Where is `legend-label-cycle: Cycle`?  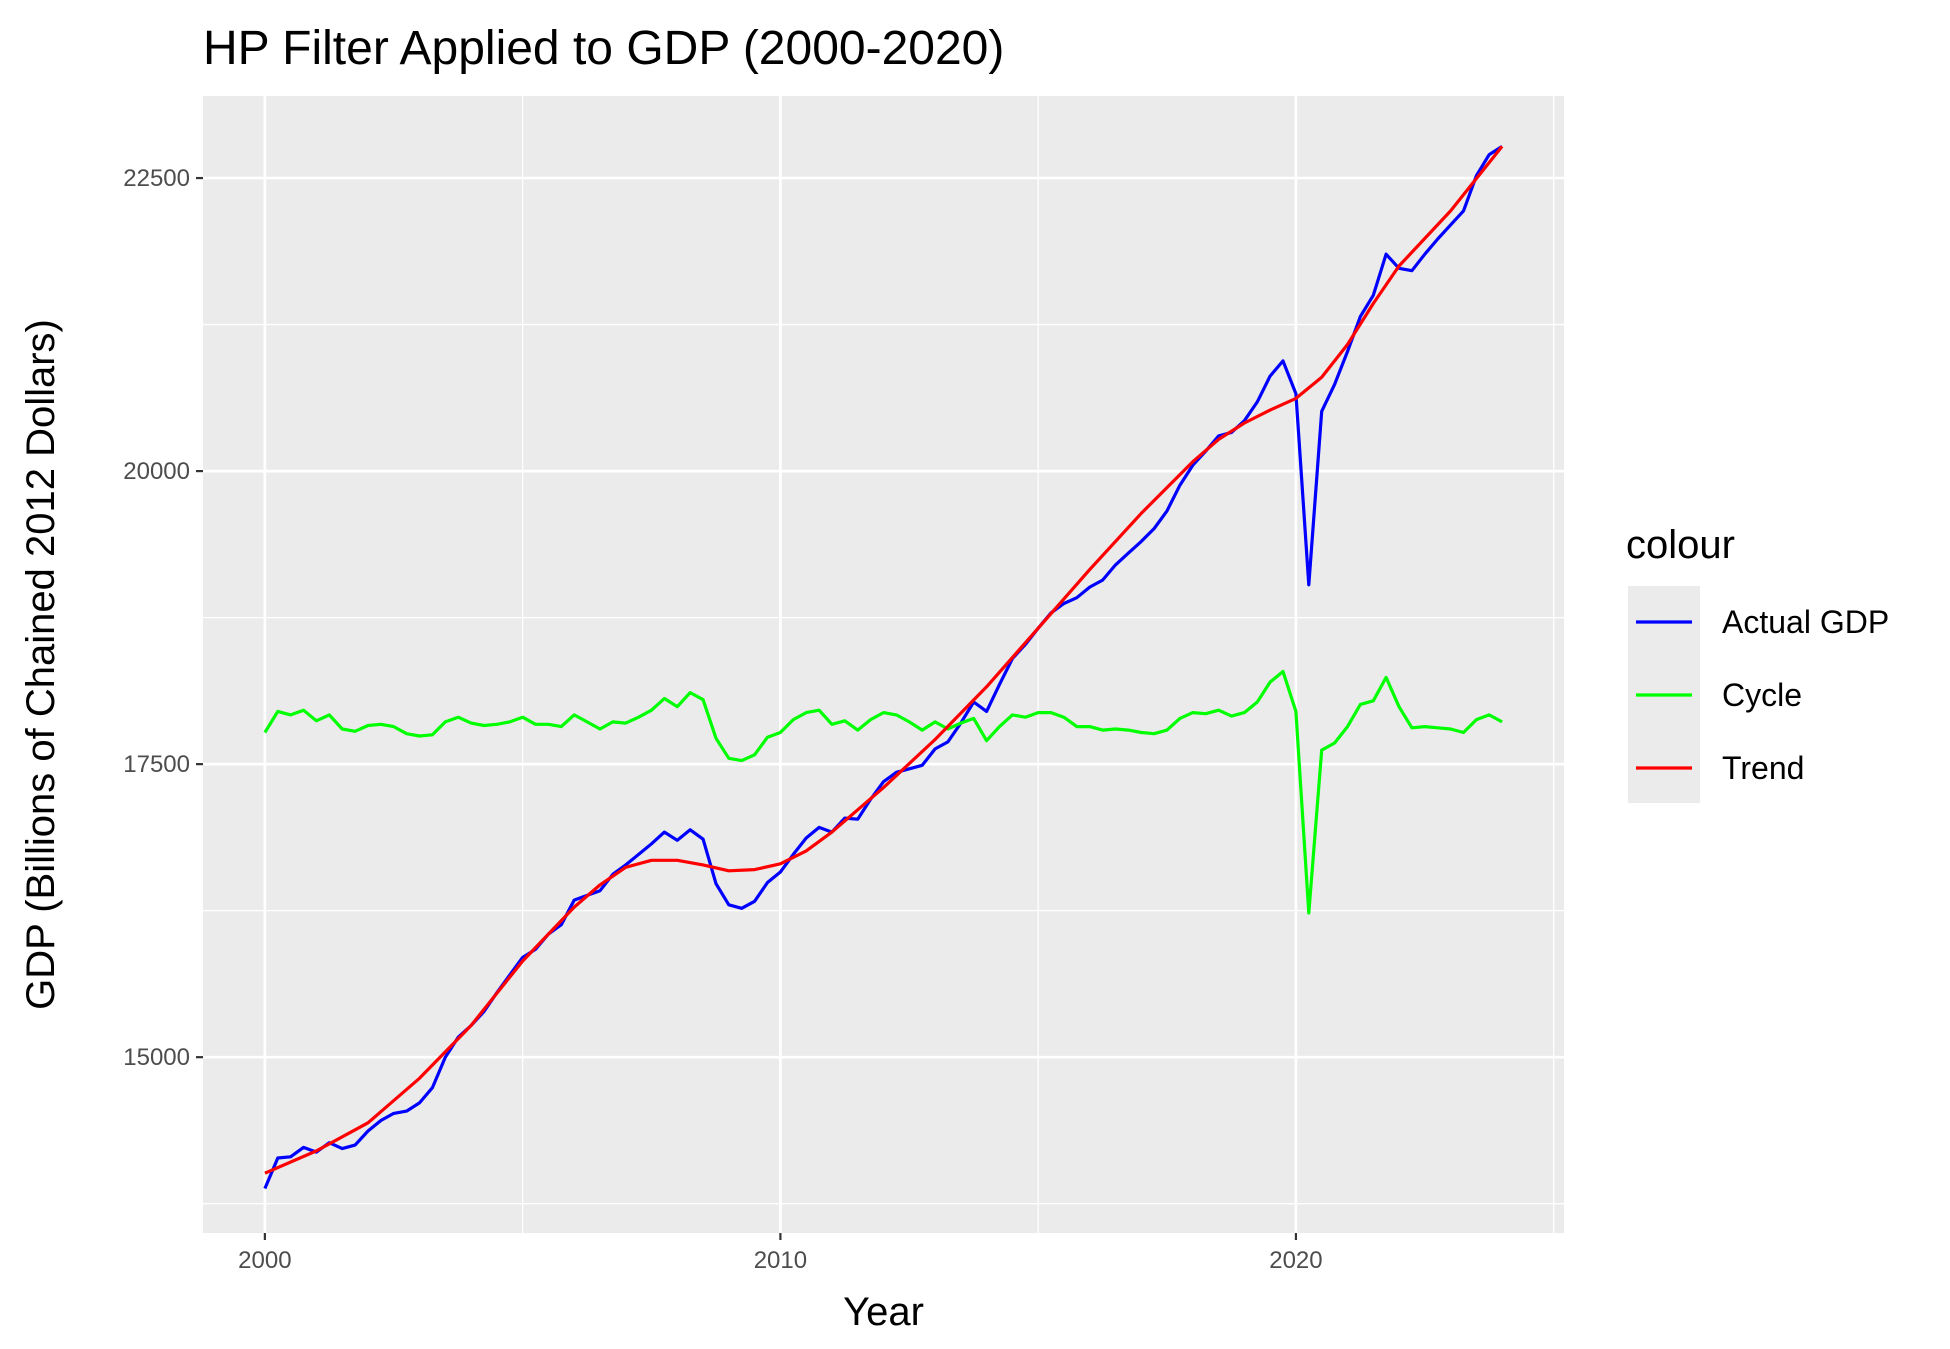
legend-label-cycle: Cycle is located at coordinates (1762, 695).